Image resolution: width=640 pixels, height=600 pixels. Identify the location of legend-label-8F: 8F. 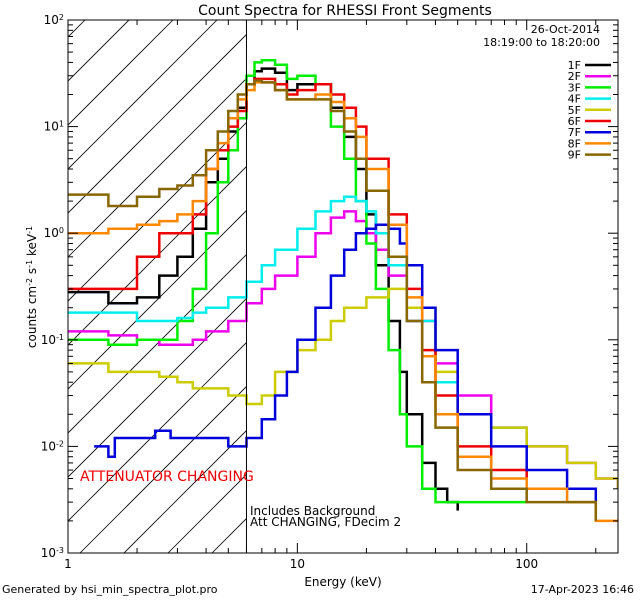
(574, 143).